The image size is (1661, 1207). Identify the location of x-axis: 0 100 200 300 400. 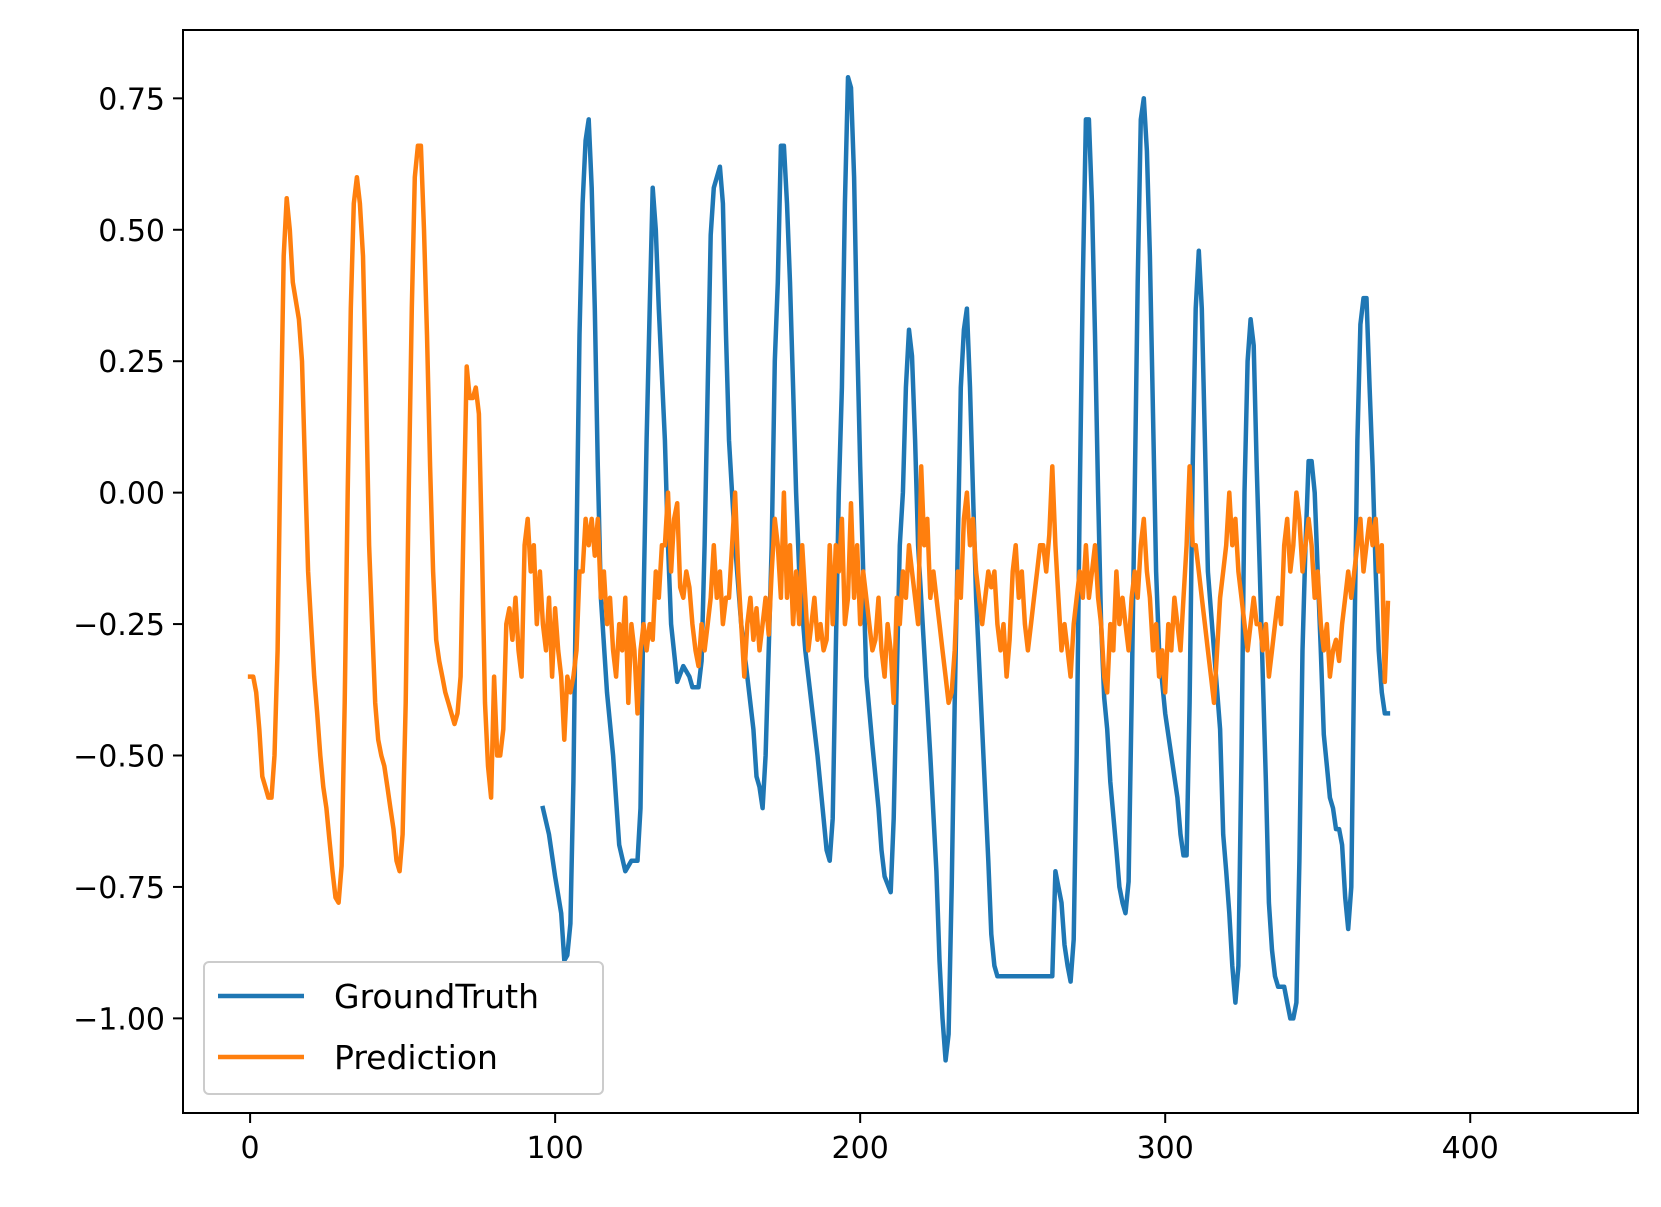
(870, 1139).